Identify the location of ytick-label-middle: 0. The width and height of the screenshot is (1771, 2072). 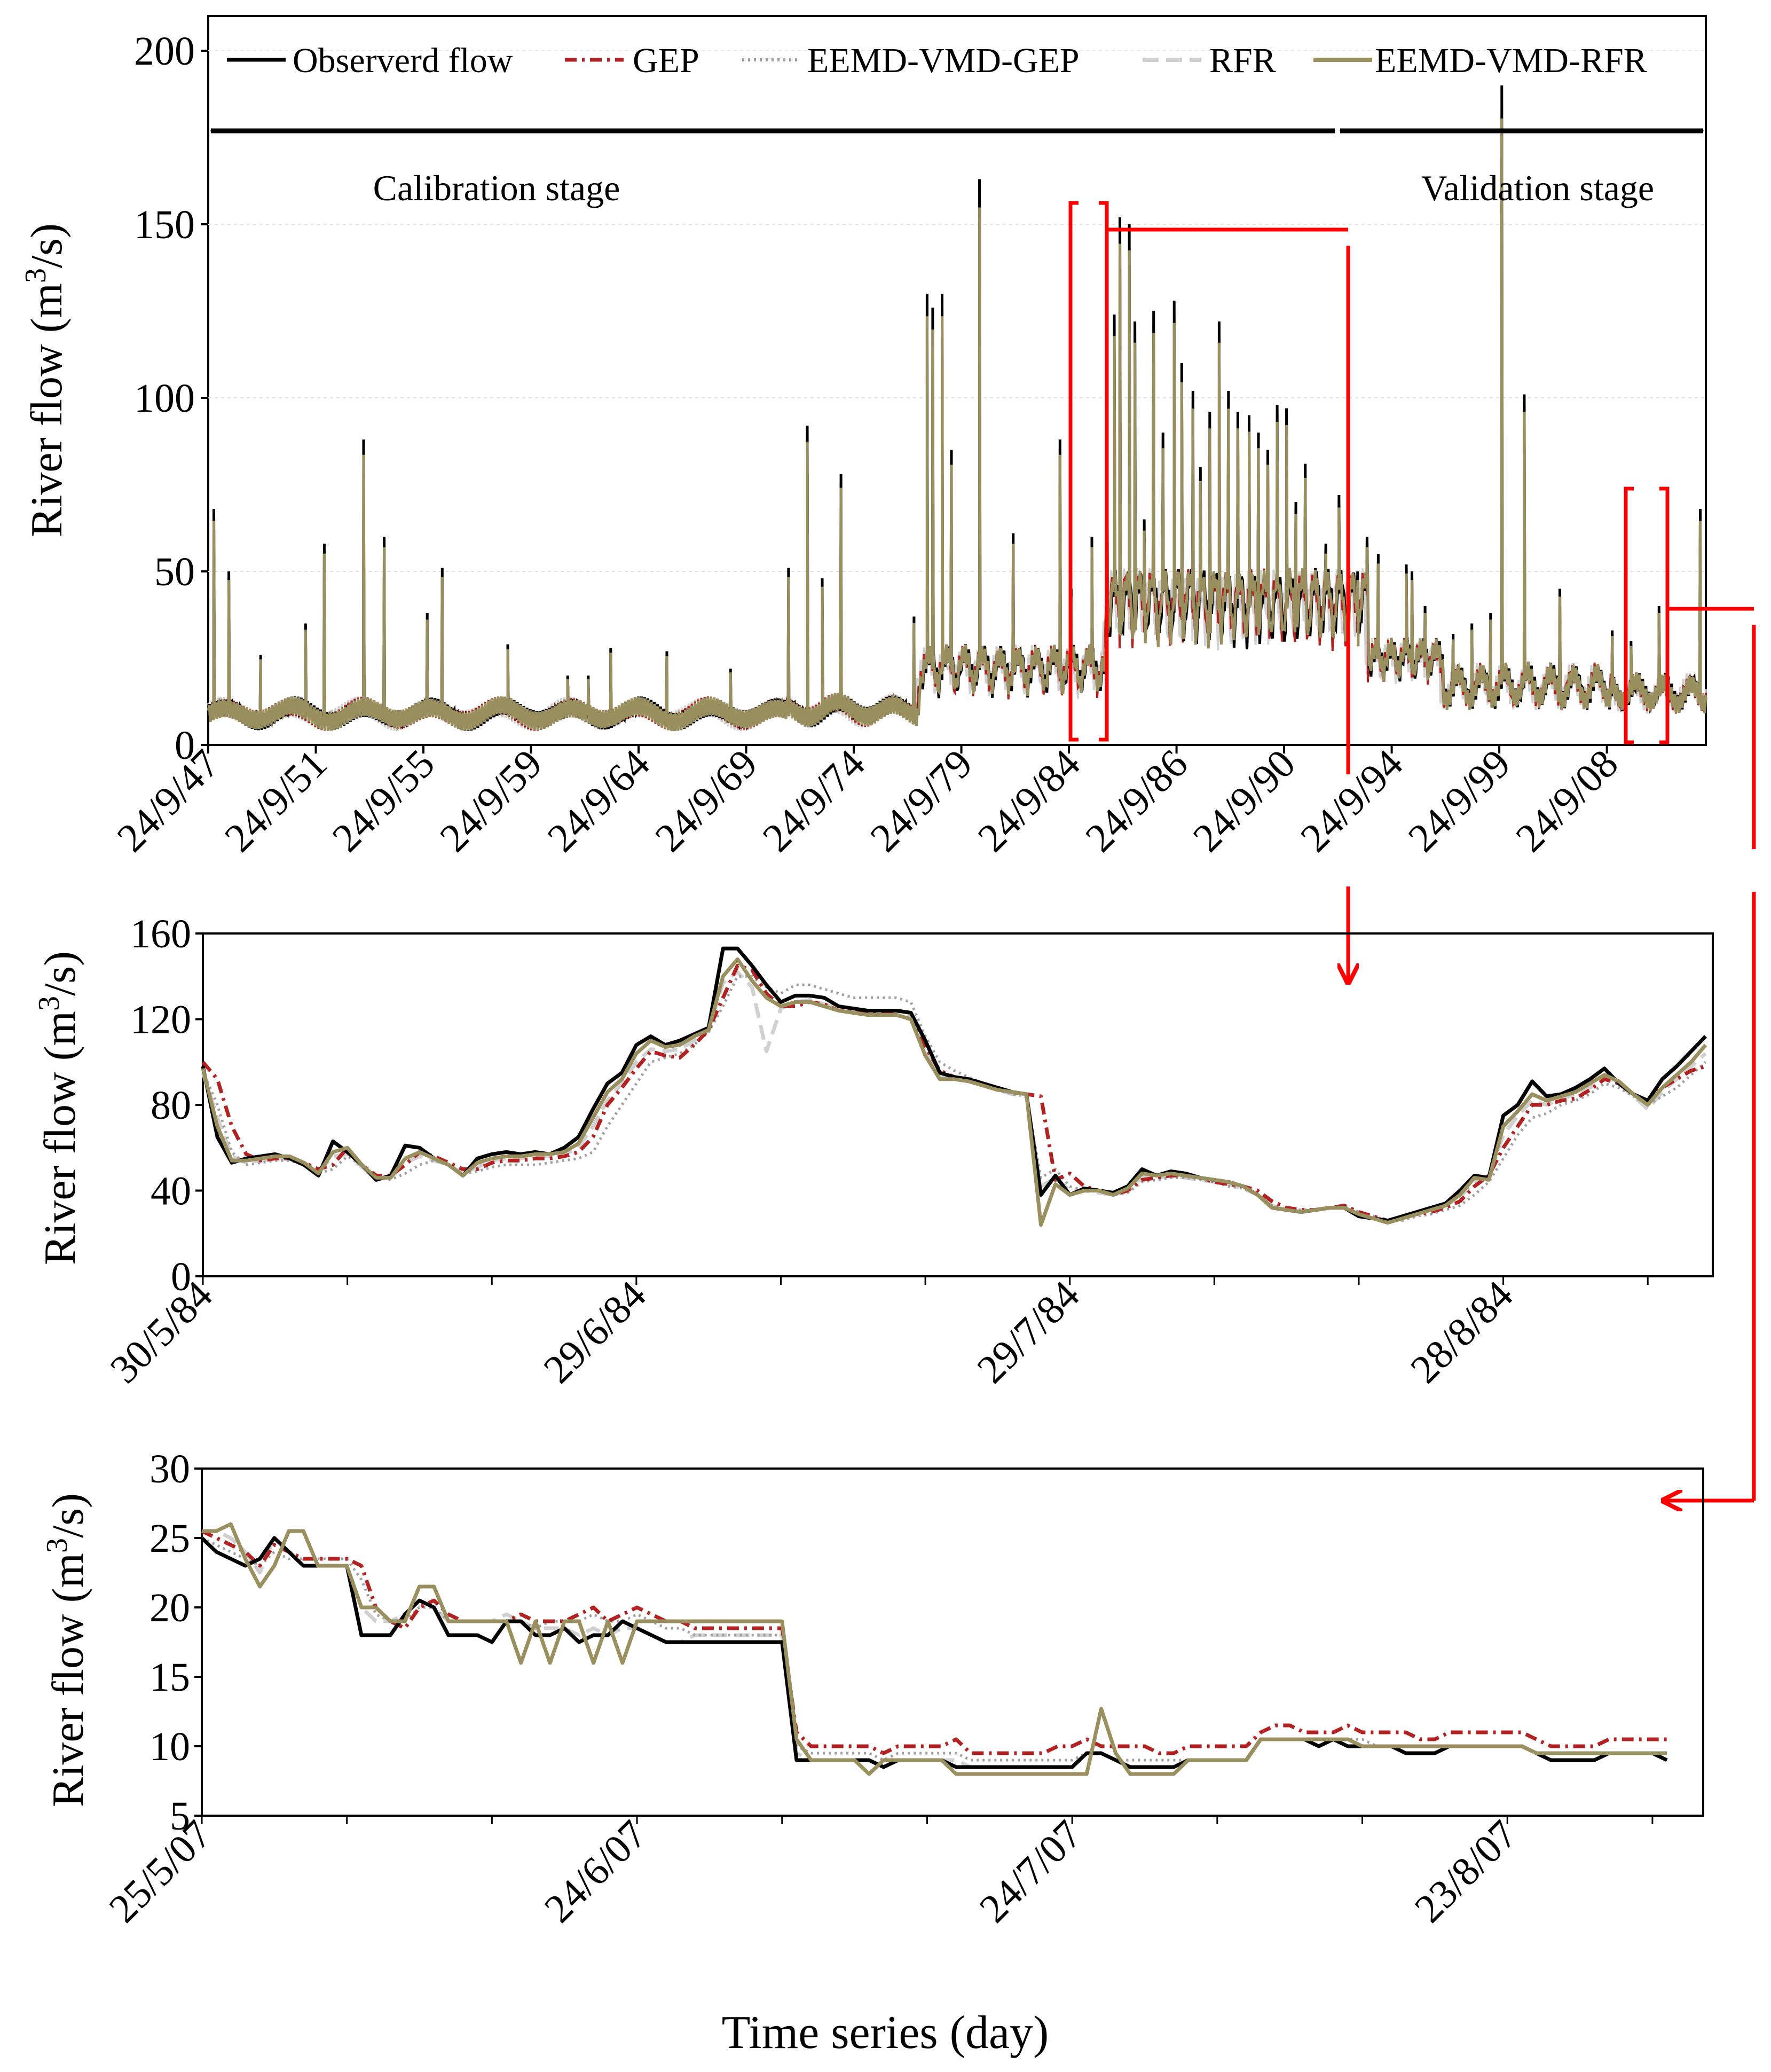
(181, 1277).